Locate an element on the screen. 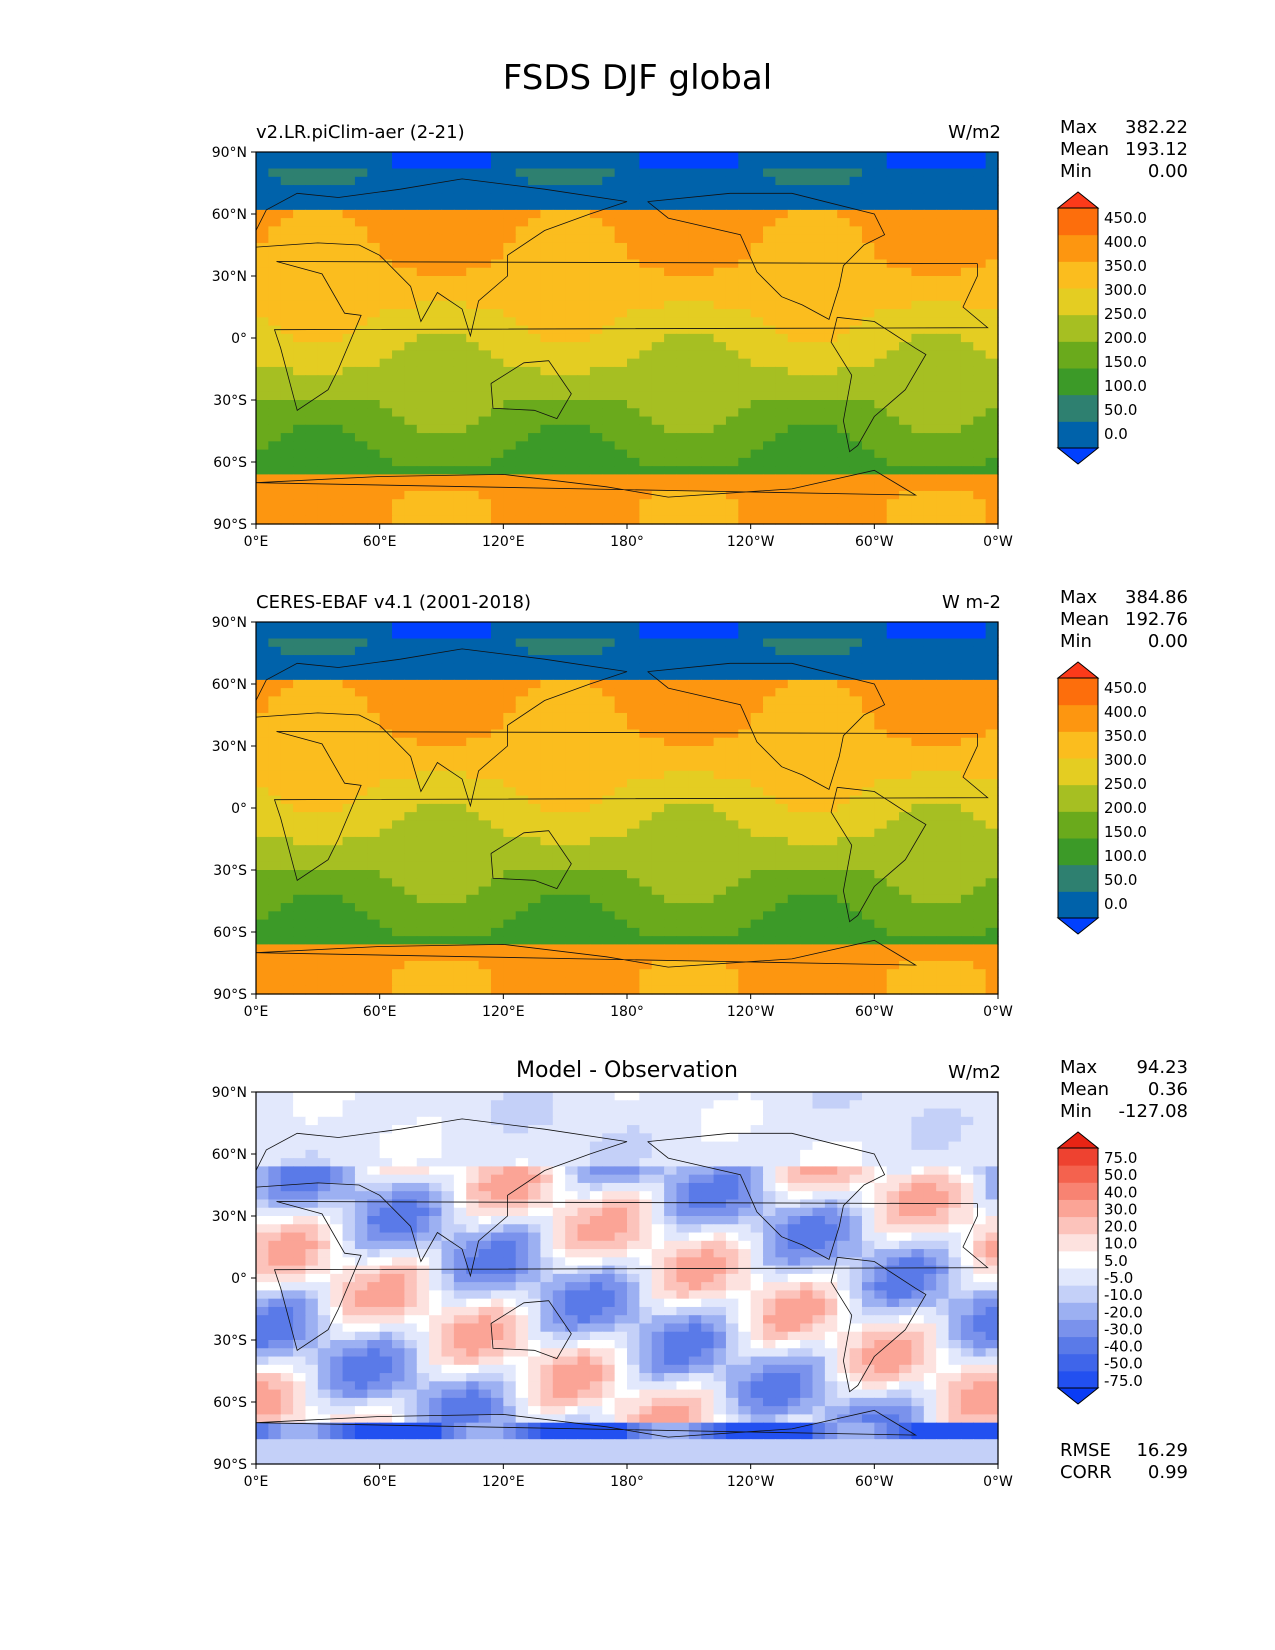 This screenshot has height=1650, width=1275. colorbar-tick-label: 200.0 is located at coordinates (1125, 338).